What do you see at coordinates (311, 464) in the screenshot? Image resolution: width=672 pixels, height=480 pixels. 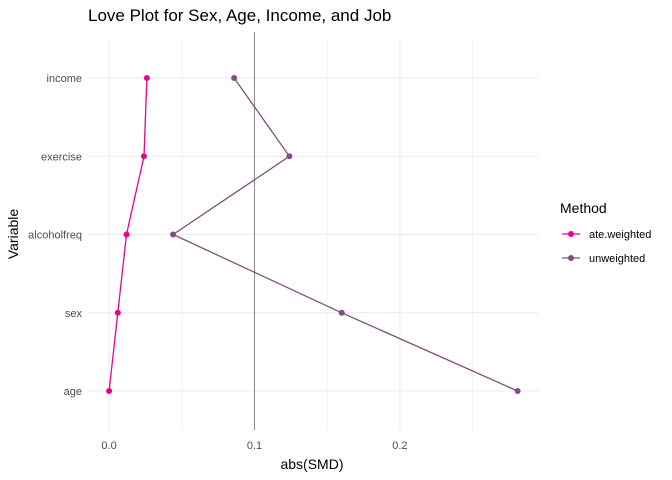 I see `x-axis-title: abs(SMD)` at bounding box center [311, 464].